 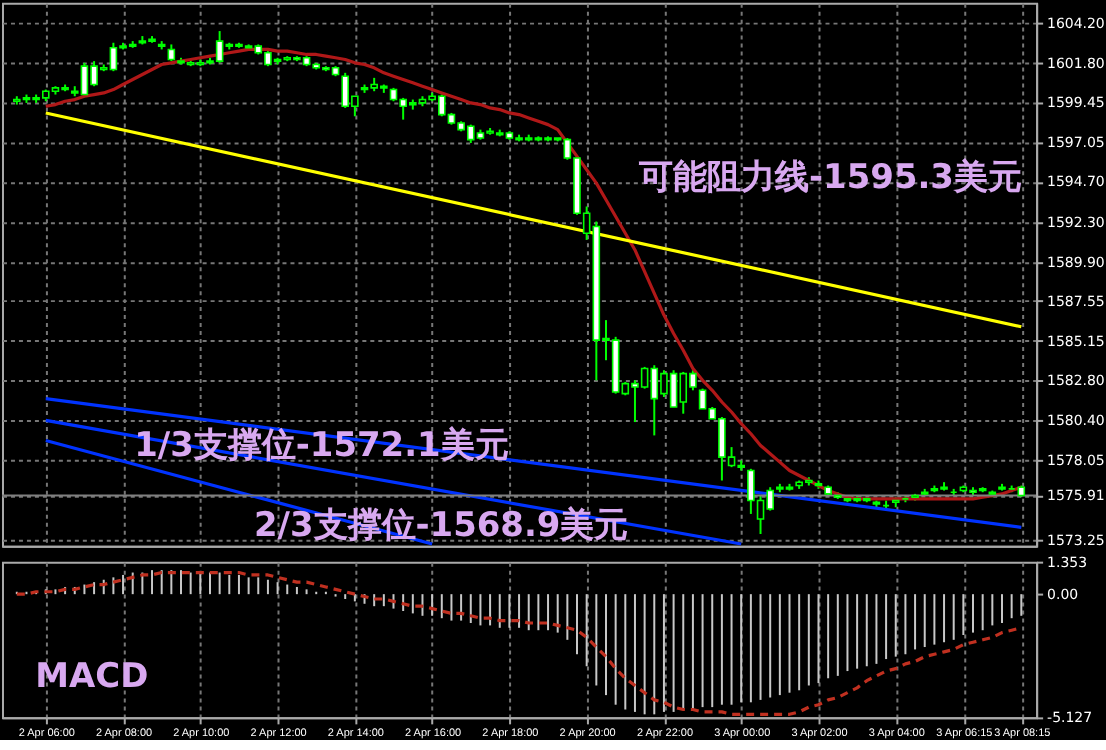 What do you see at coordinates (92, 675) in the screenshot?
I see `annotation: MACD` at bounding box center [92, 675].